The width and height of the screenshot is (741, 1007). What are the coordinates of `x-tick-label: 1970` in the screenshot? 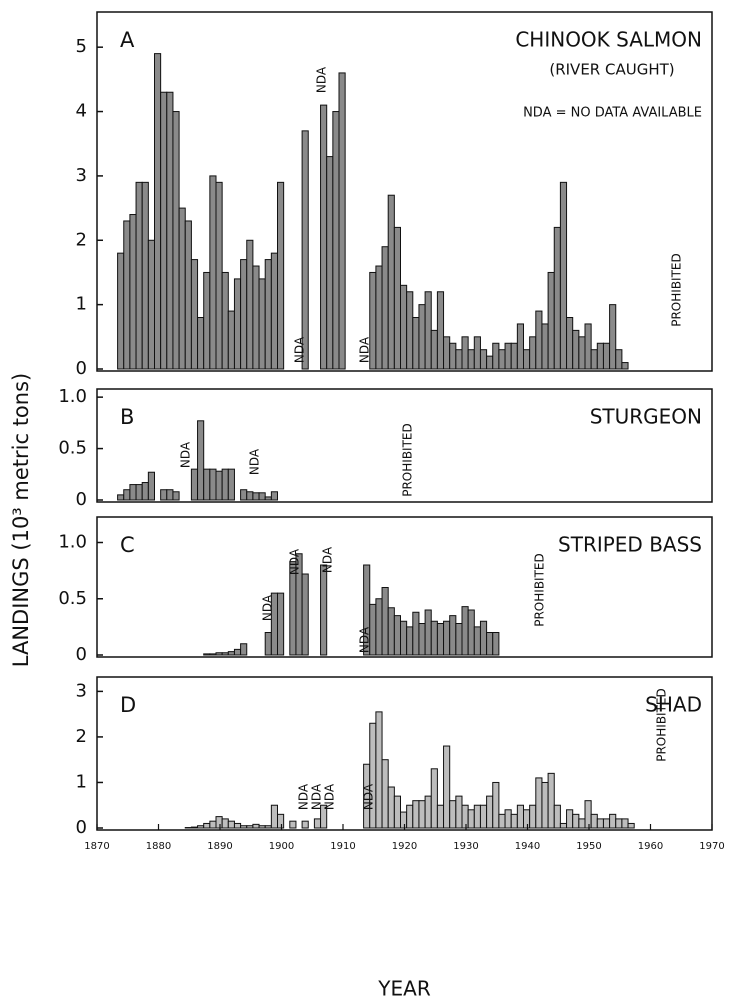 It's located at (711, 846).